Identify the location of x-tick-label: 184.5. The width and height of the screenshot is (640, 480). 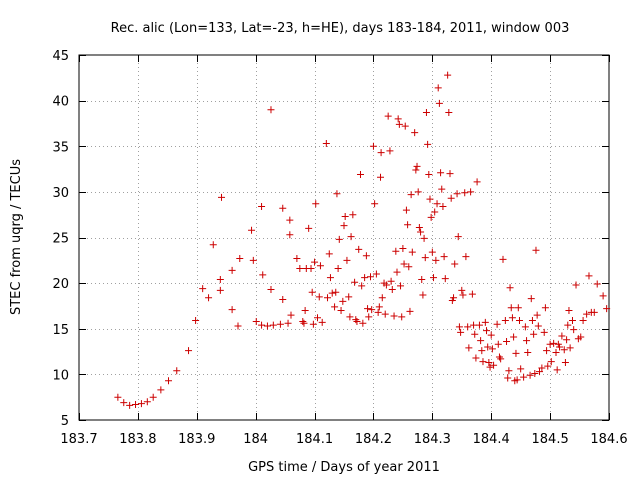
(550, 439).